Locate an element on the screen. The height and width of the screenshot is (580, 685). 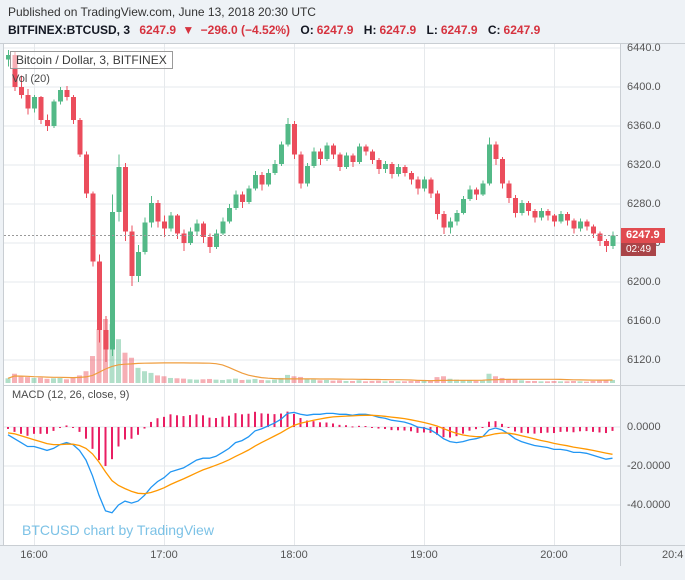
price-tick-label: 6400.0 is located at coordinates (644, 87).